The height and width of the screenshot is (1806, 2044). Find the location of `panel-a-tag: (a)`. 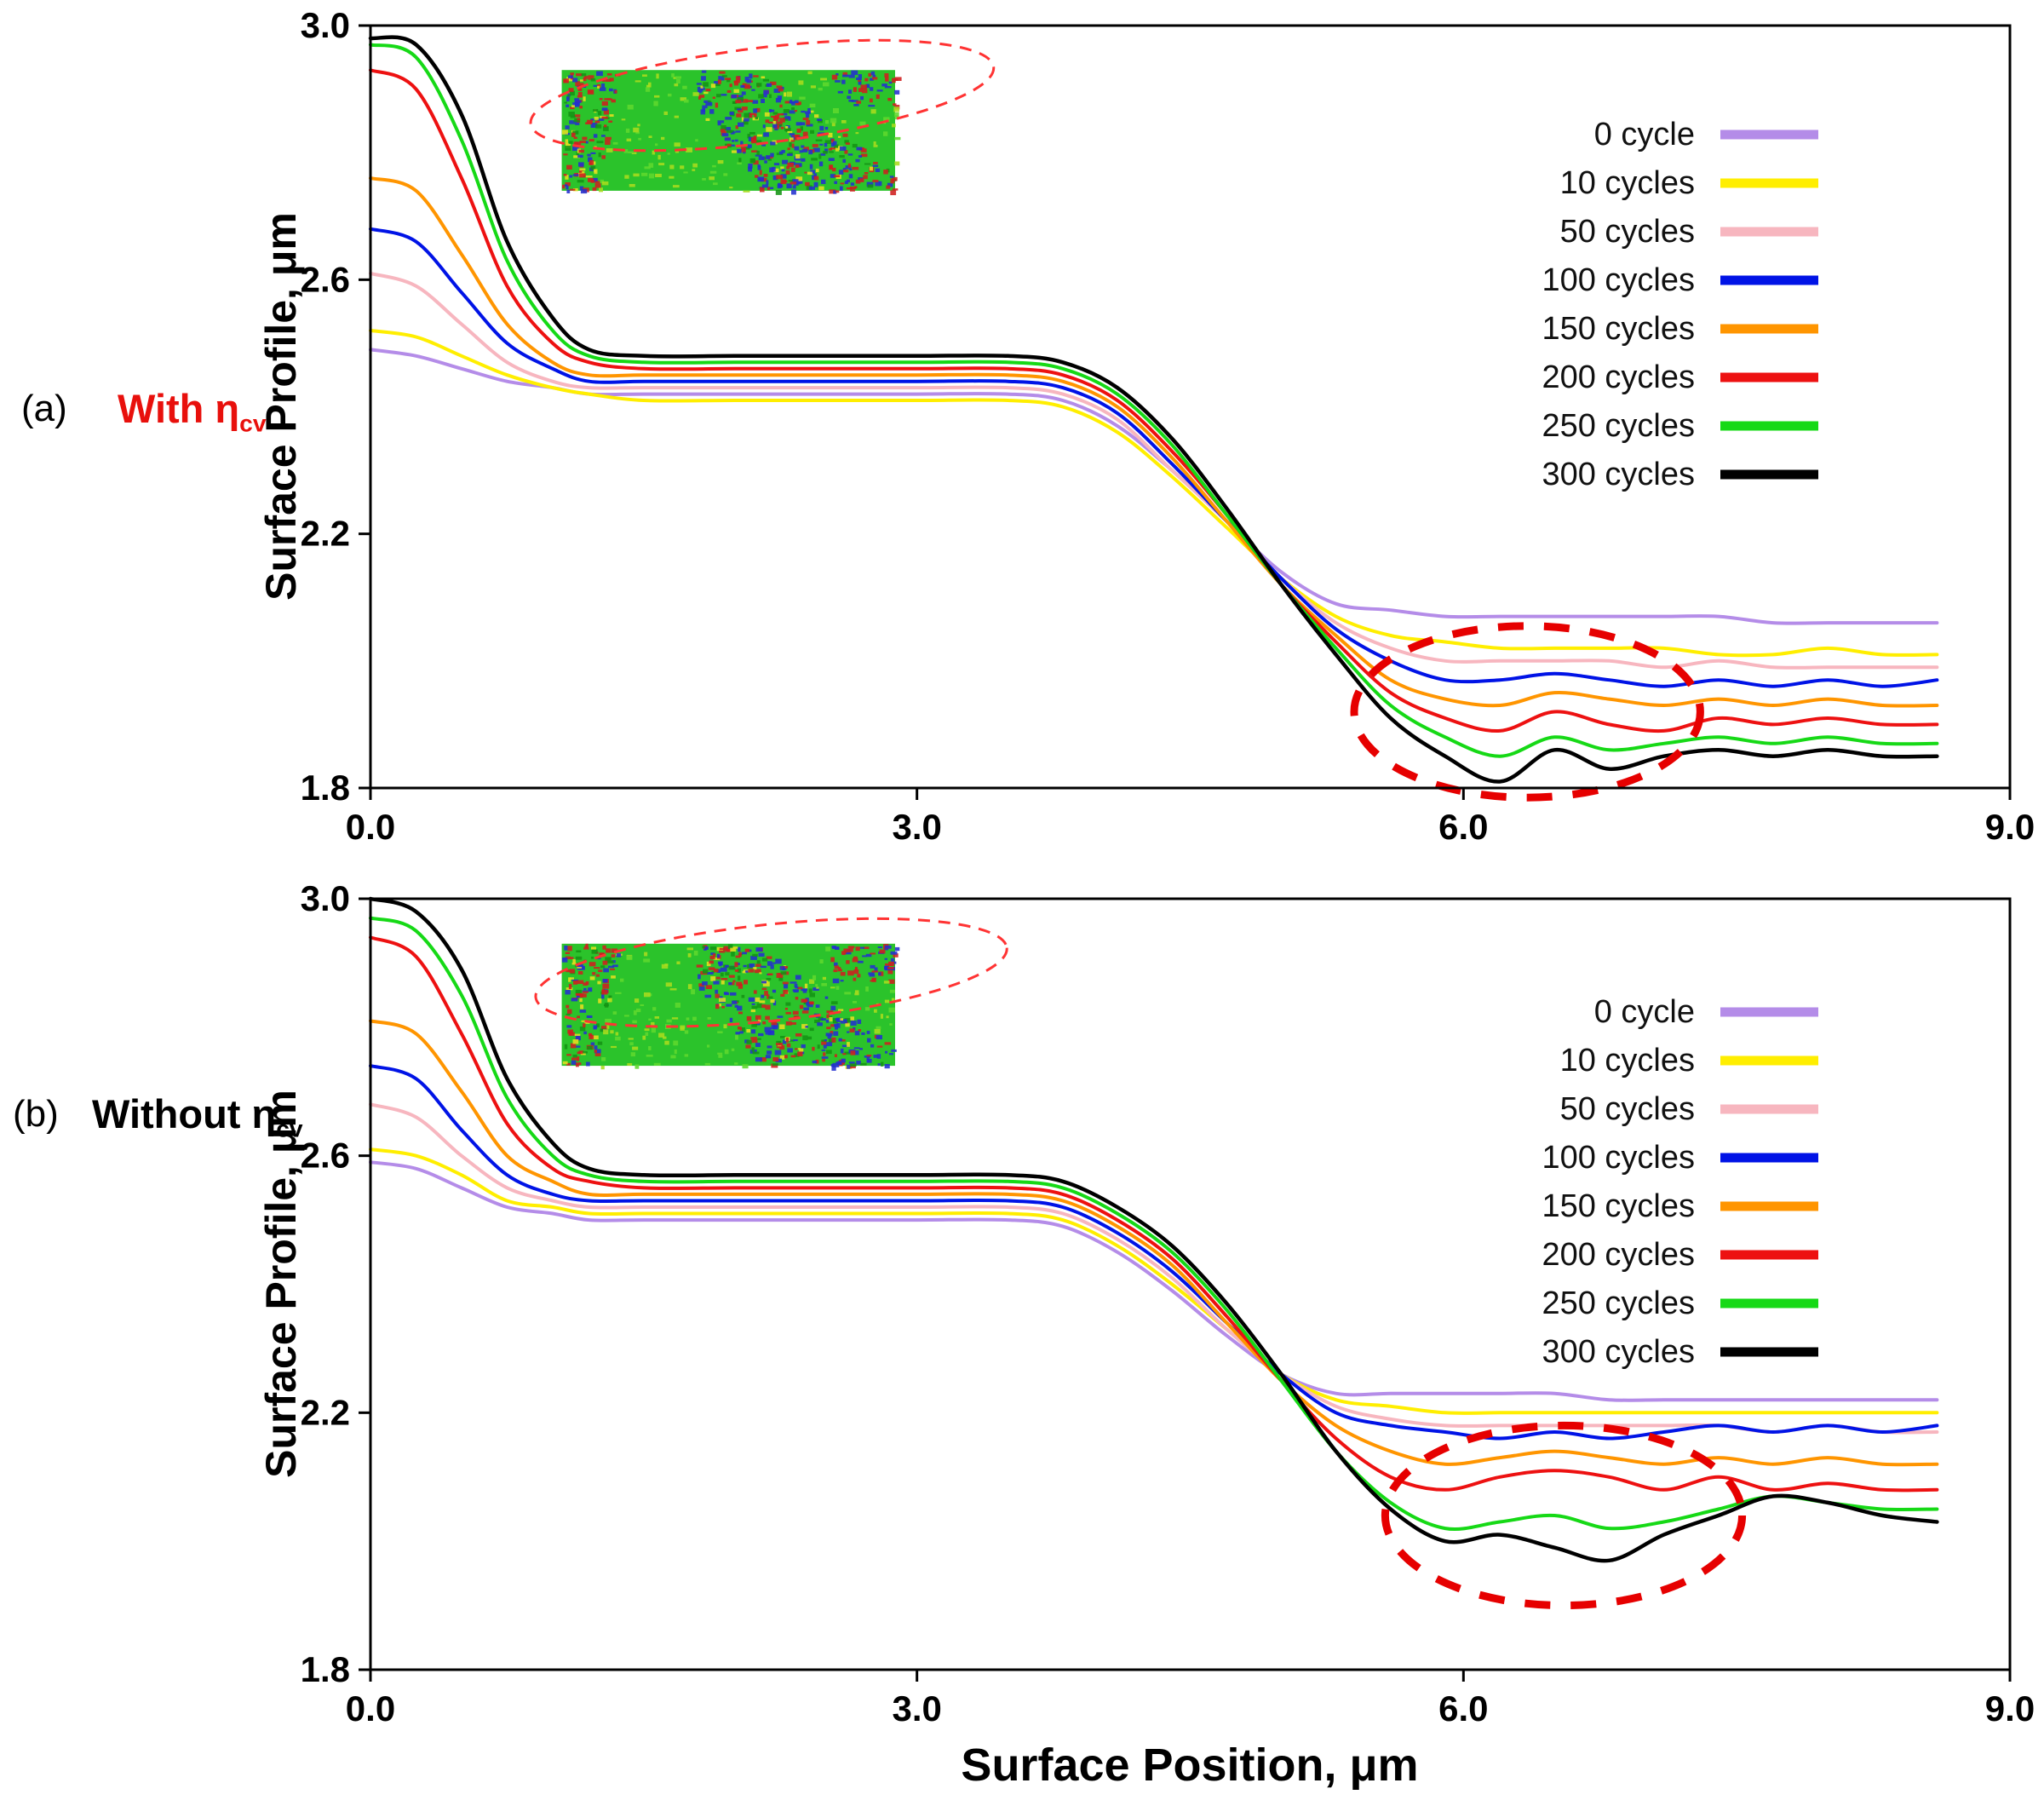

panel-a-tag: (a) is located at coordinates (44, 408).